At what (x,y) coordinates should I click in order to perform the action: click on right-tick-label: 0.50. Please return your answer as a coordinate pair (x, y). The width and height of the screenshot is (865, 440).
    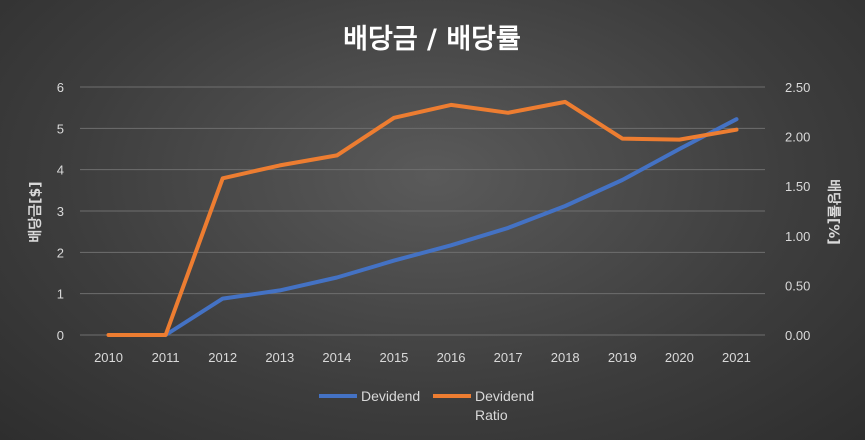
    Looking at the image, I should click on (797, 285).